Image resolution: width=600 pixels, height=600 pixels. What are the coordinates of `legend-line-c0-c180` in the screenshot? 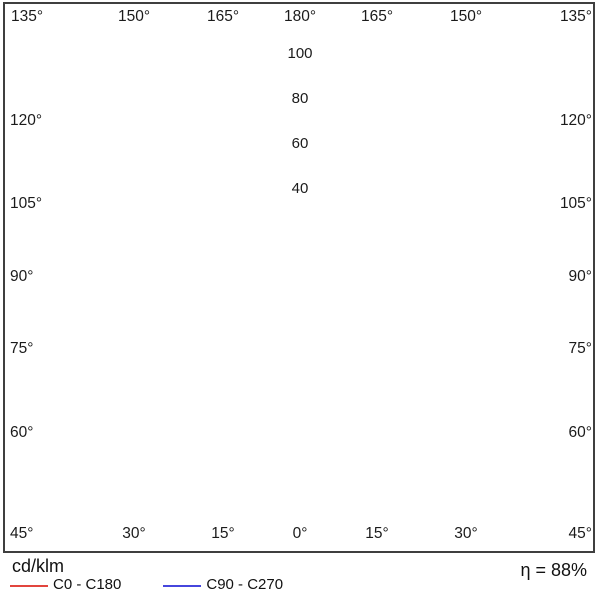 It's located at (29, 585).